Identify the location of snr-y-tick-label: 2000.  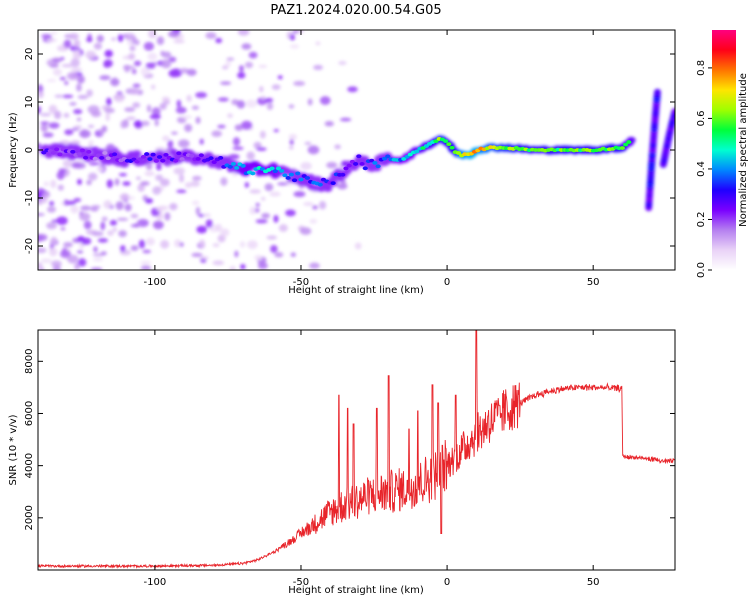
(29, 517).